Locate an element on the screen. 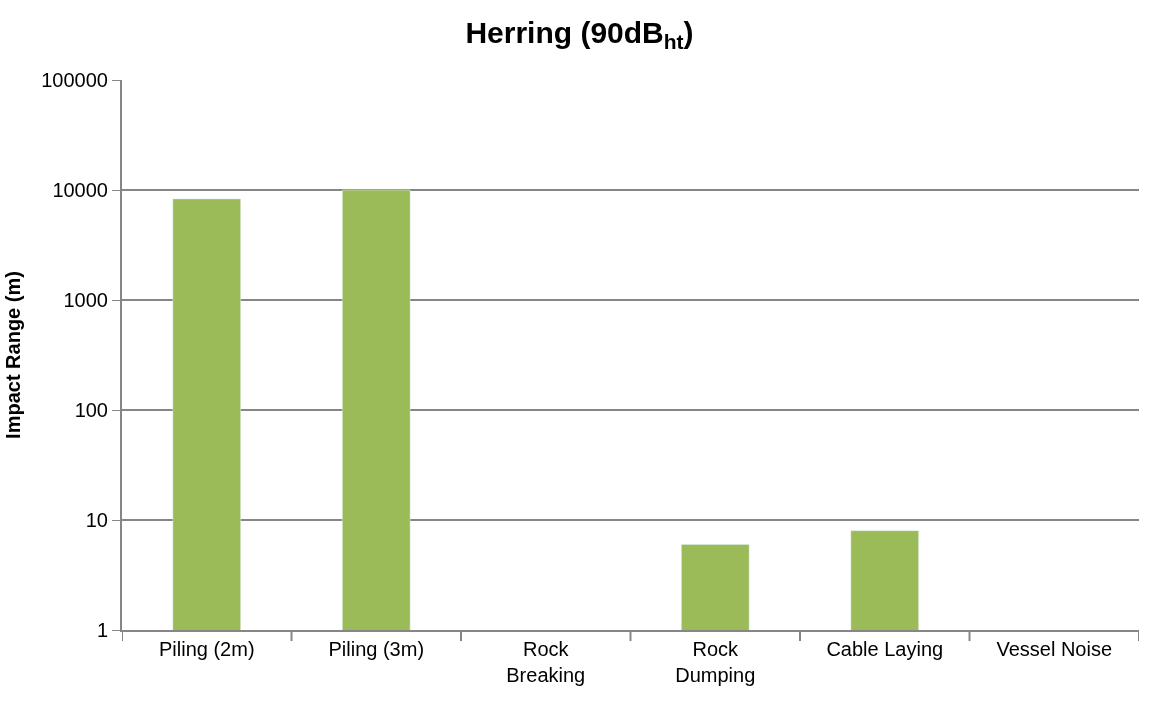 This screenshot has width=1159, height=720. x-tick-label: Piling (3m) is located at coordinates (376, 649).